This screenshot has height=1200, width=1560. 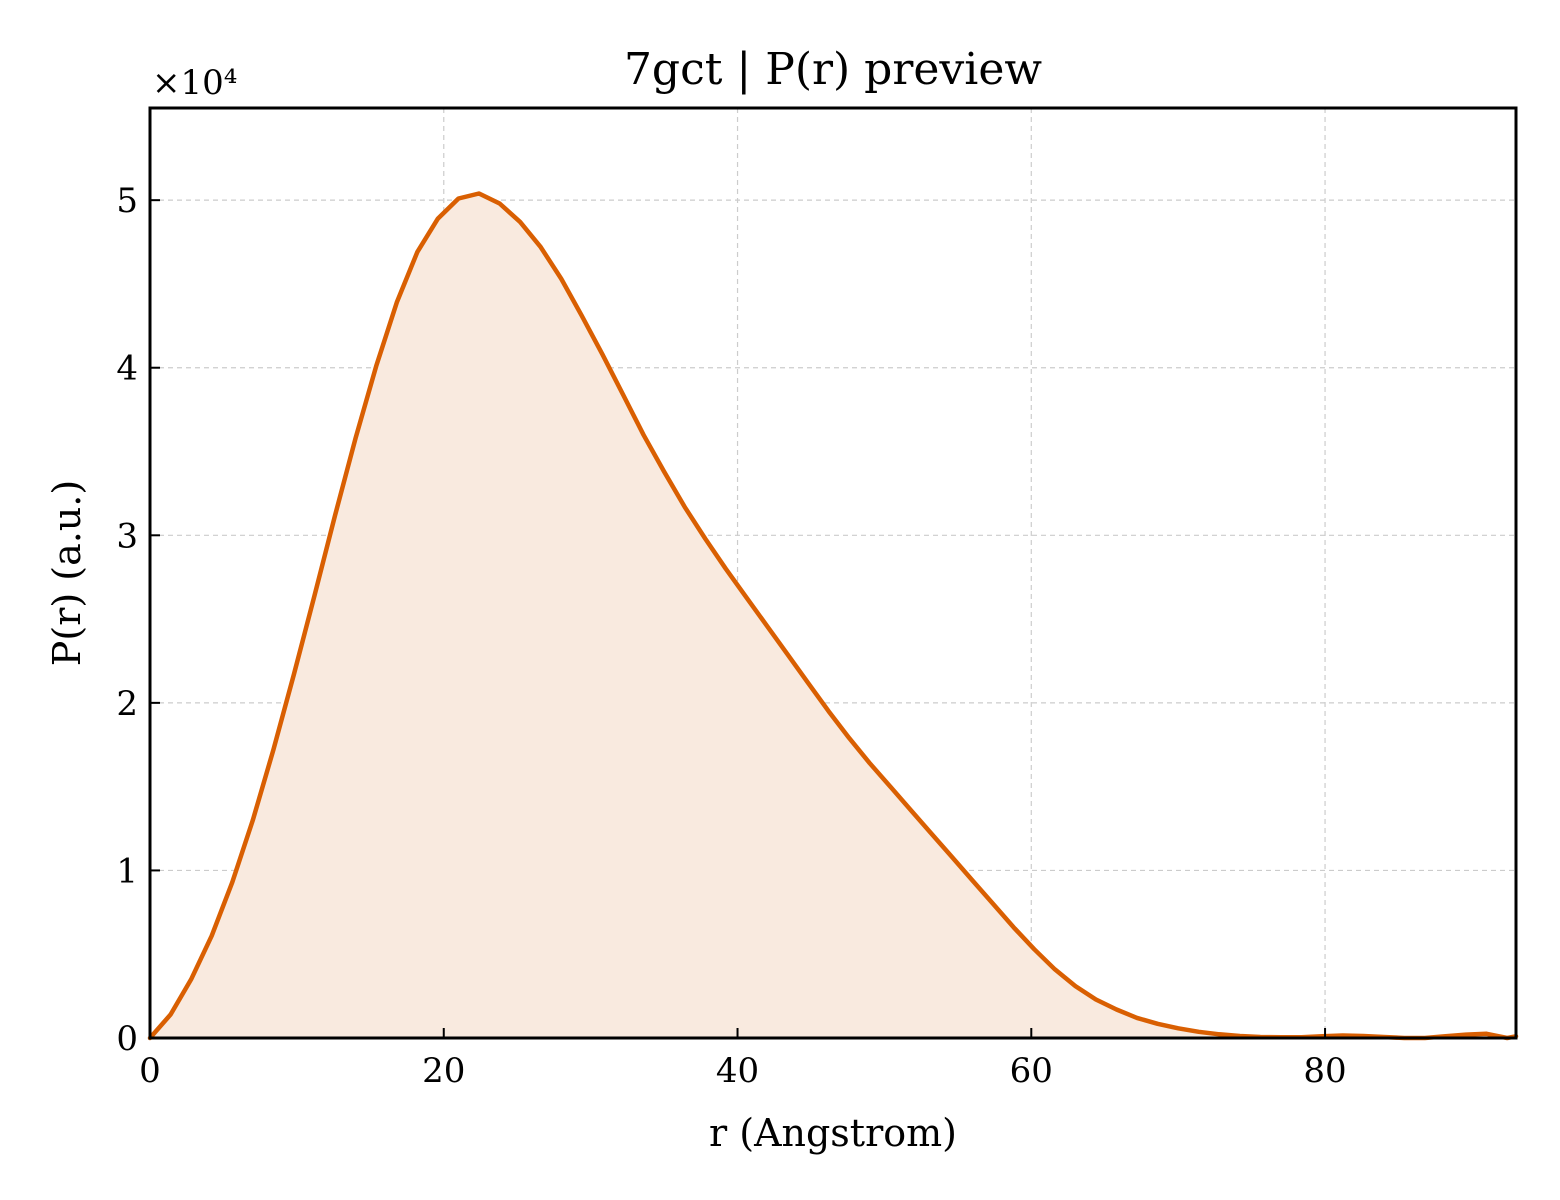 What do you see at coordinates (127, 1039) in the screenshot?
I see `y-tick-label: 0` at bounding box center [127, 1039].